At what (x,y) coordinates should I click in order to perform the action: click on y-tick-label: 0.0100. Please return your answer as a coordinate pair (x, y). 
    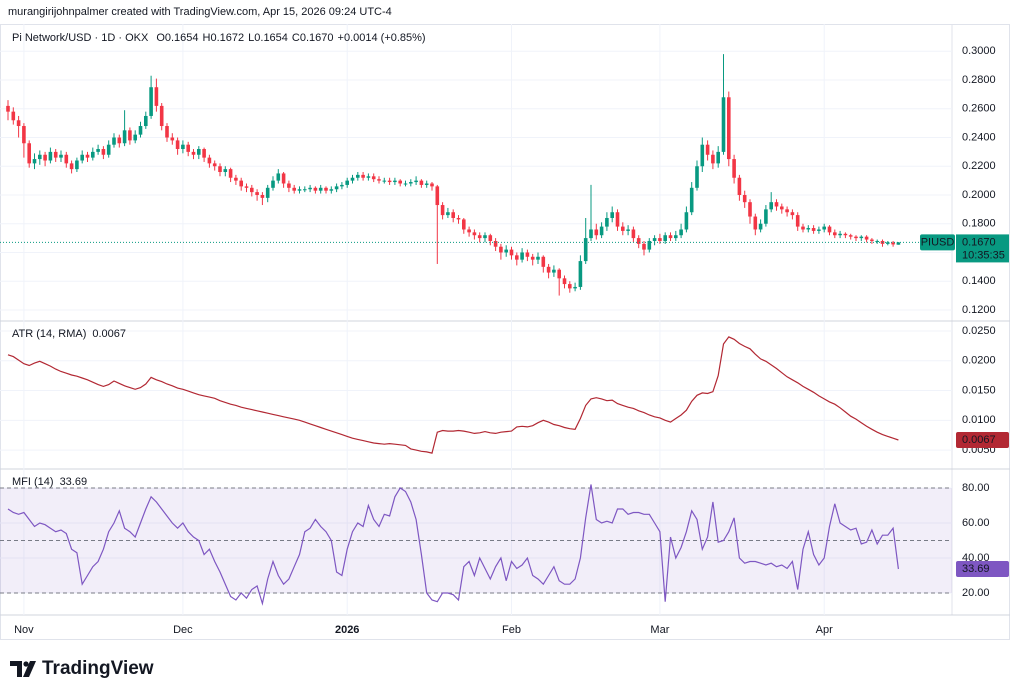
    Looking at the image, I should click on (979, 420).